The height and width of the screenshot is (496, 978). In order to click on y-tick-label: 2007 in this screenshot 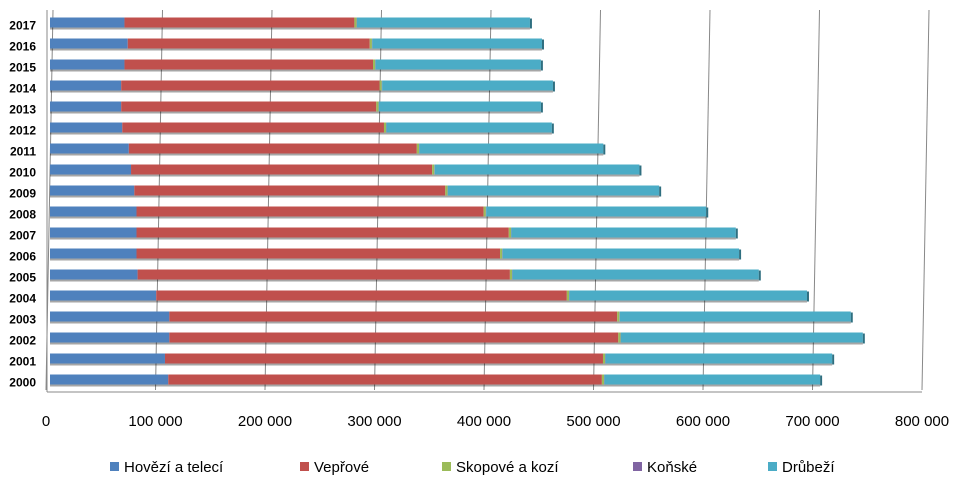, I will do `click(22, 236)`.